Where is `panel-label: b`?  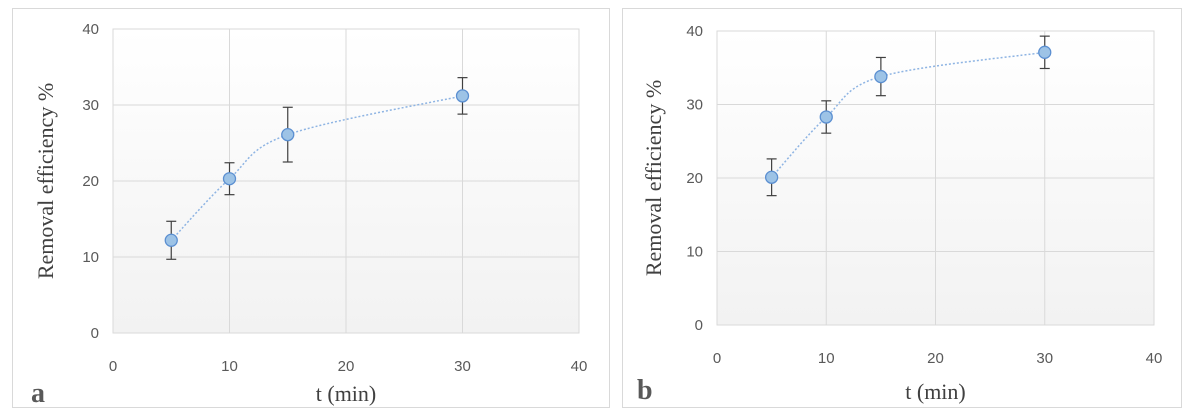 panel-label: b is located at coordinates (645, 390).